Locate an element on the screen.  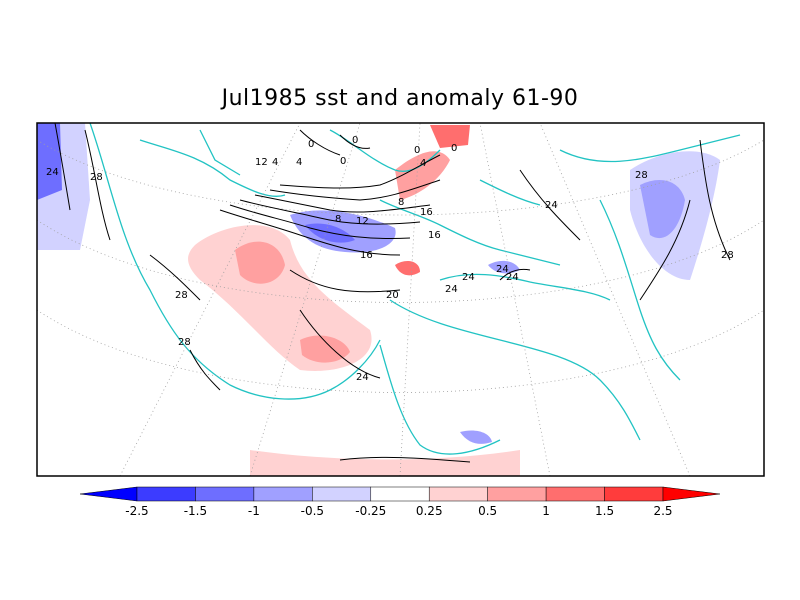
positive-anomaly-core is located at coordinates (260, 262).